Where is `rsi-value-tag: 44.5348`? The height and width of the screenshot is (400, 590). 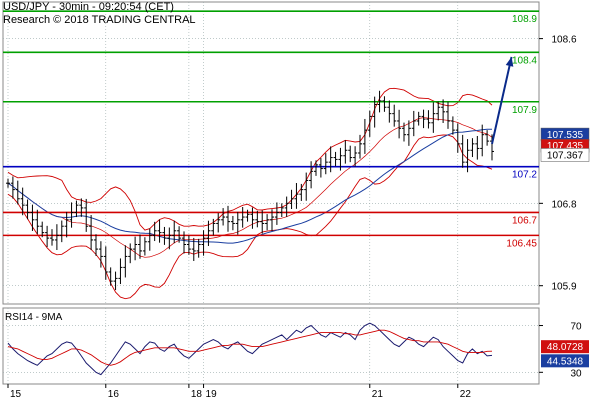
rsi-value-tag: 44.5348 is located at coordinates (565, 361).